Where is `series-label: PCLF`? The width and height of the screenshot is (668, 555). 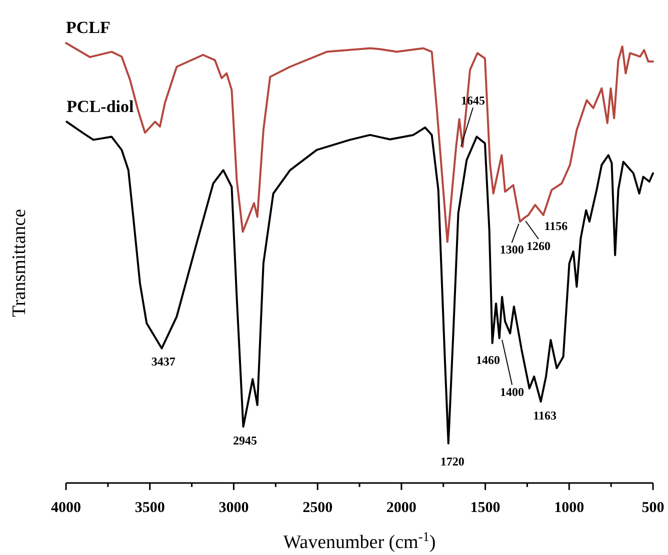 series-label: PCLF is located at coordinates (88, 27).